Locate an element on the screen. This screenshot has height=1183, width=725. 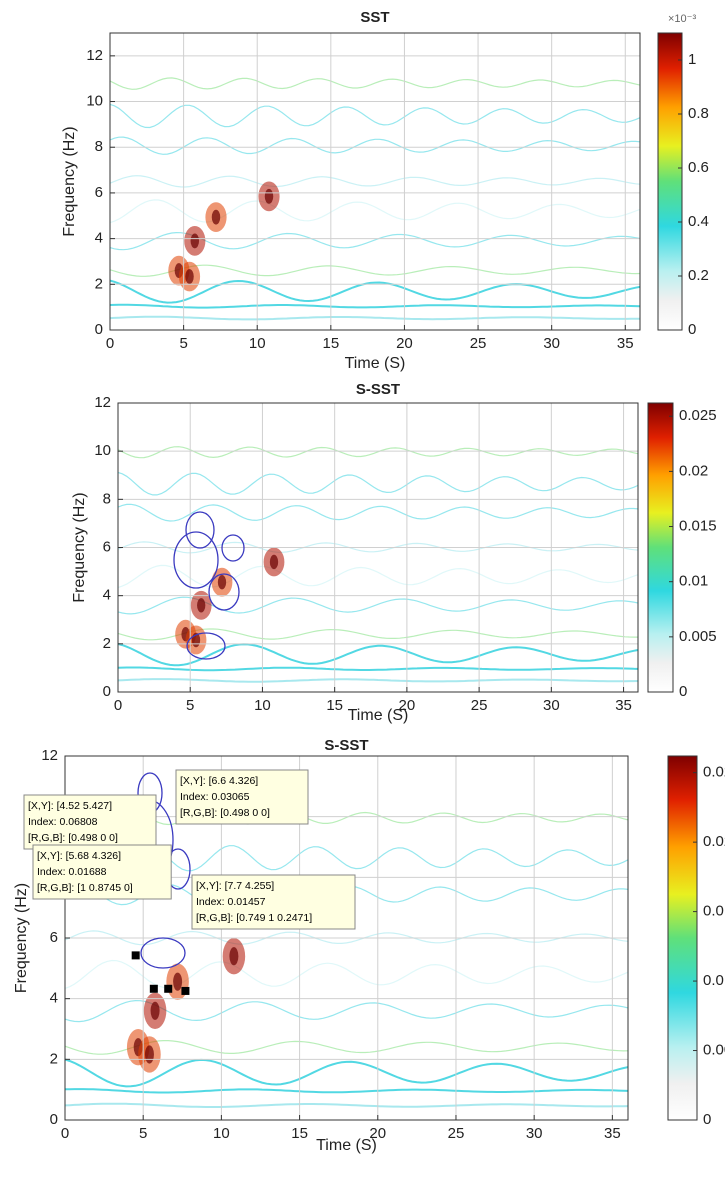
datatip-text: [X,Y]: [6.6 4.326] is located at coordinates (219, 781).